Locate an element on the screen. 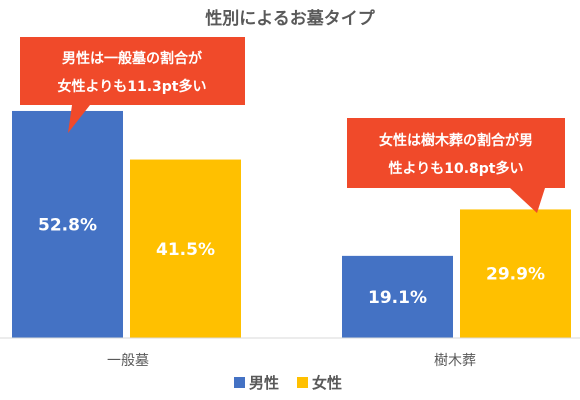 This screenshot has width=580, height=400. callout-male-line-1: 男性は一般墓の割合が is located at coordinates (132, 58).